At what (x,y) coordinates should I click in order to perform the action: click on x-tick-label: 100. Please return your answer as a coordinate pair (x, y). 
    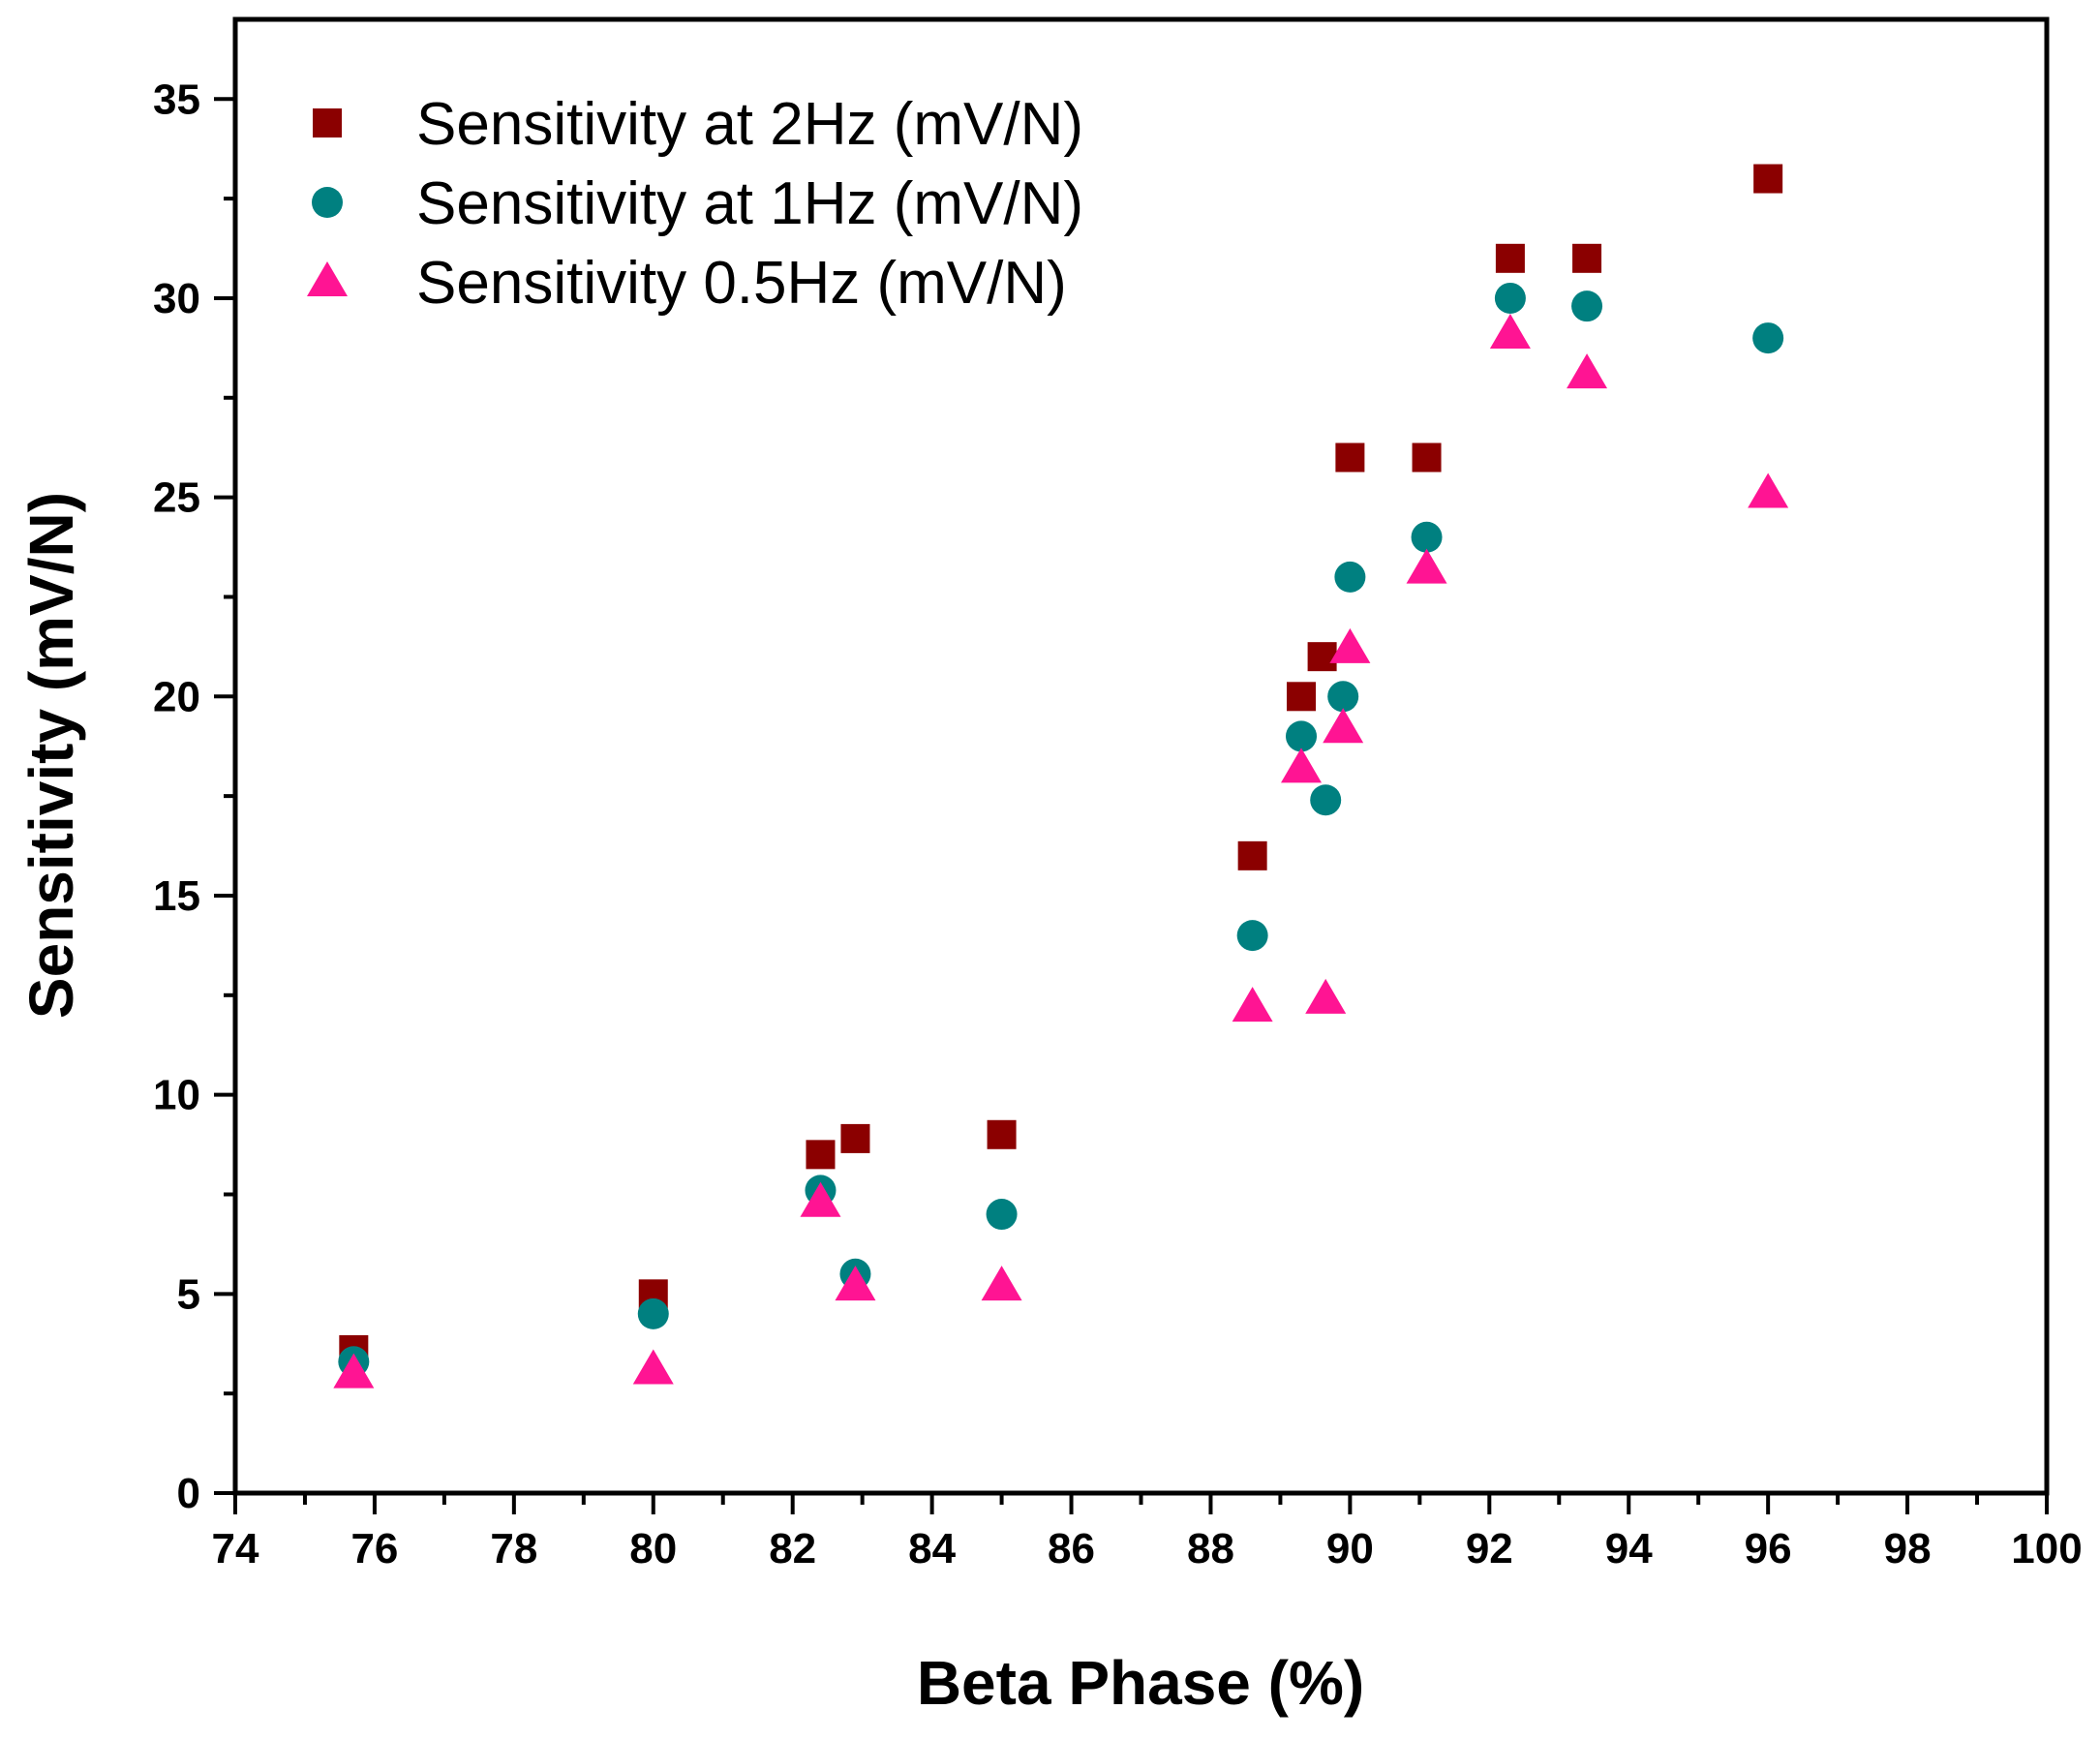
    Looking at the image, I should click on (2046, 1548).